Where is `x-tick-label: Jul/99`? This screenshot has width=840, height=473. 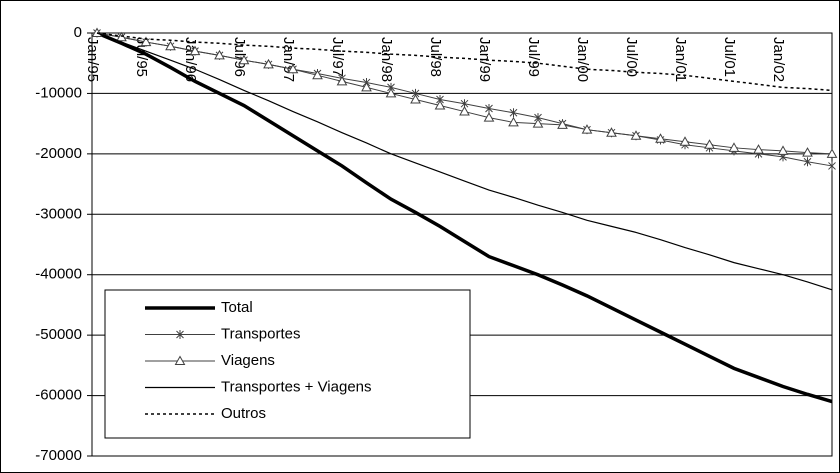 x-tick-label: Jul/99 is located at coordinates (533, 57).